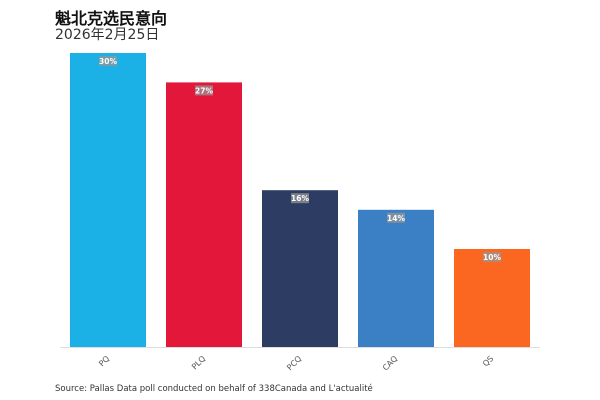 The image size is (600, 400). What do you see at coordinates (300, 268) in the screenshot?
I see `bar-pcq` at bounding box center [300, 268].